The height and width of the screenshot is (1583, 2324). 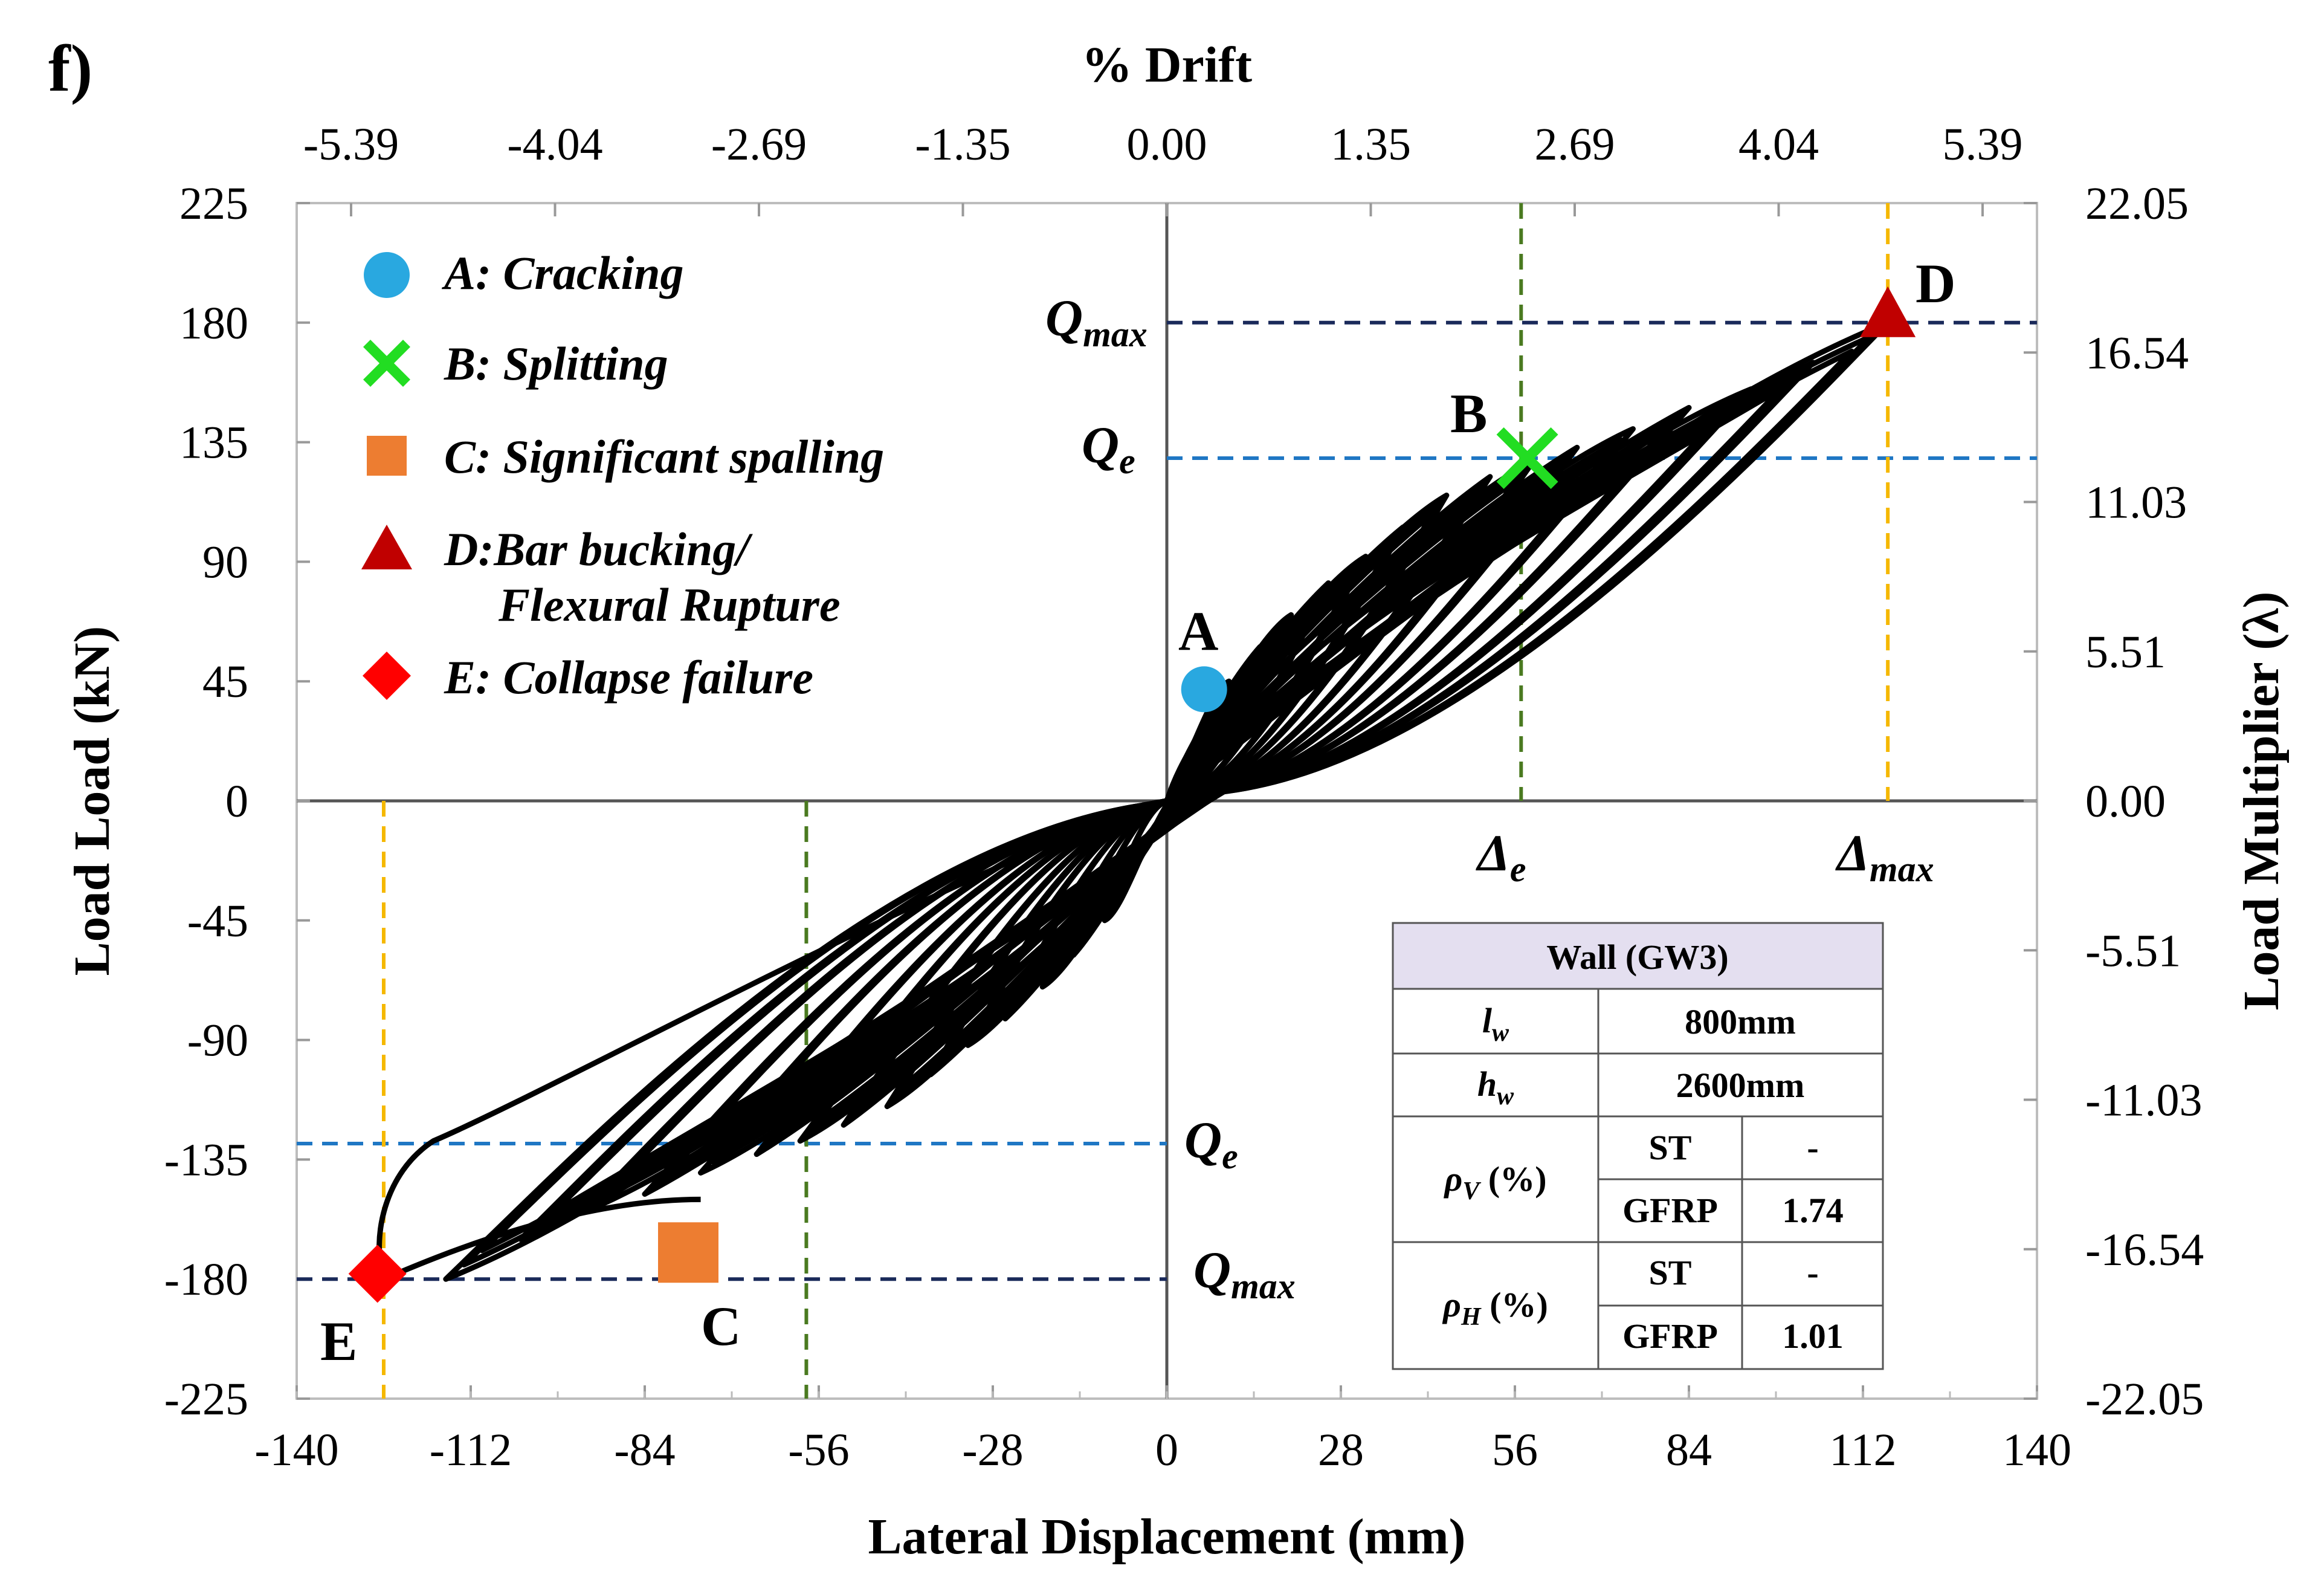 What do you see at coordinates (225, 681) in the screenshot?
I see `y-tick-label: 45` at bounding box center [225, 681].